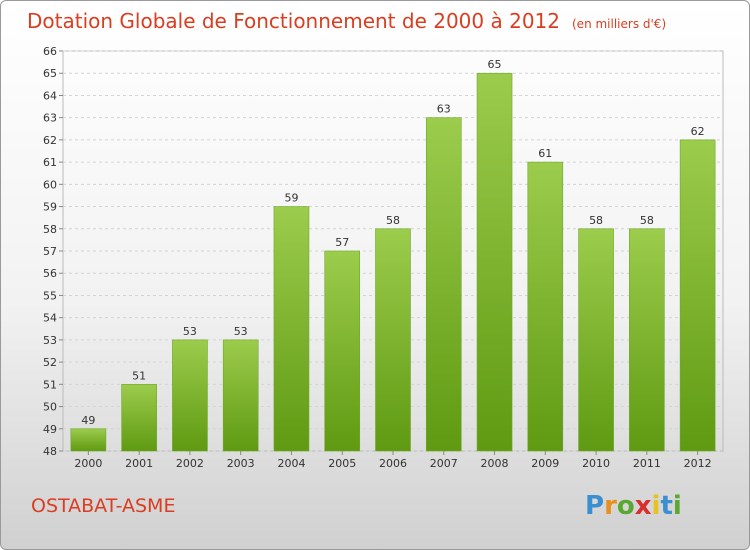  What do you see at coordinates (697, 295) in the screenshot?
I see `bar-2012` at bounding box center [697, 295].